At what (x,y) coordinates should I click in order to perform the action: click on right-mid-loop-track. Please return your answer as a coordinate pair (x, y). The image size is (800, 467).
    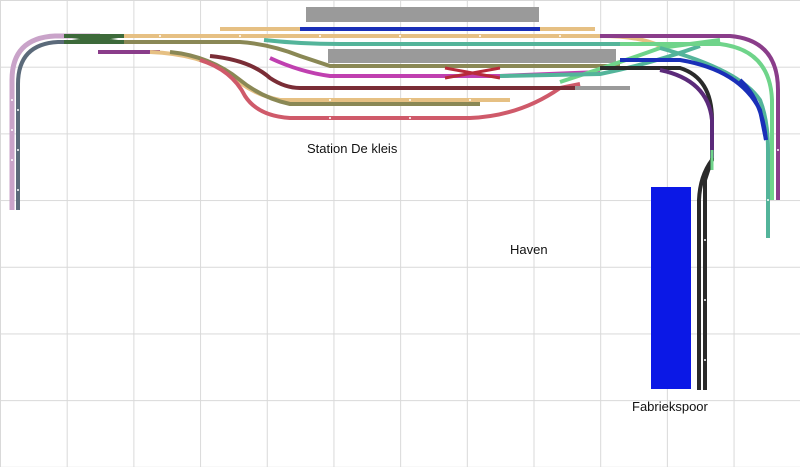
    Looking at the image, I should click on (697, 121).